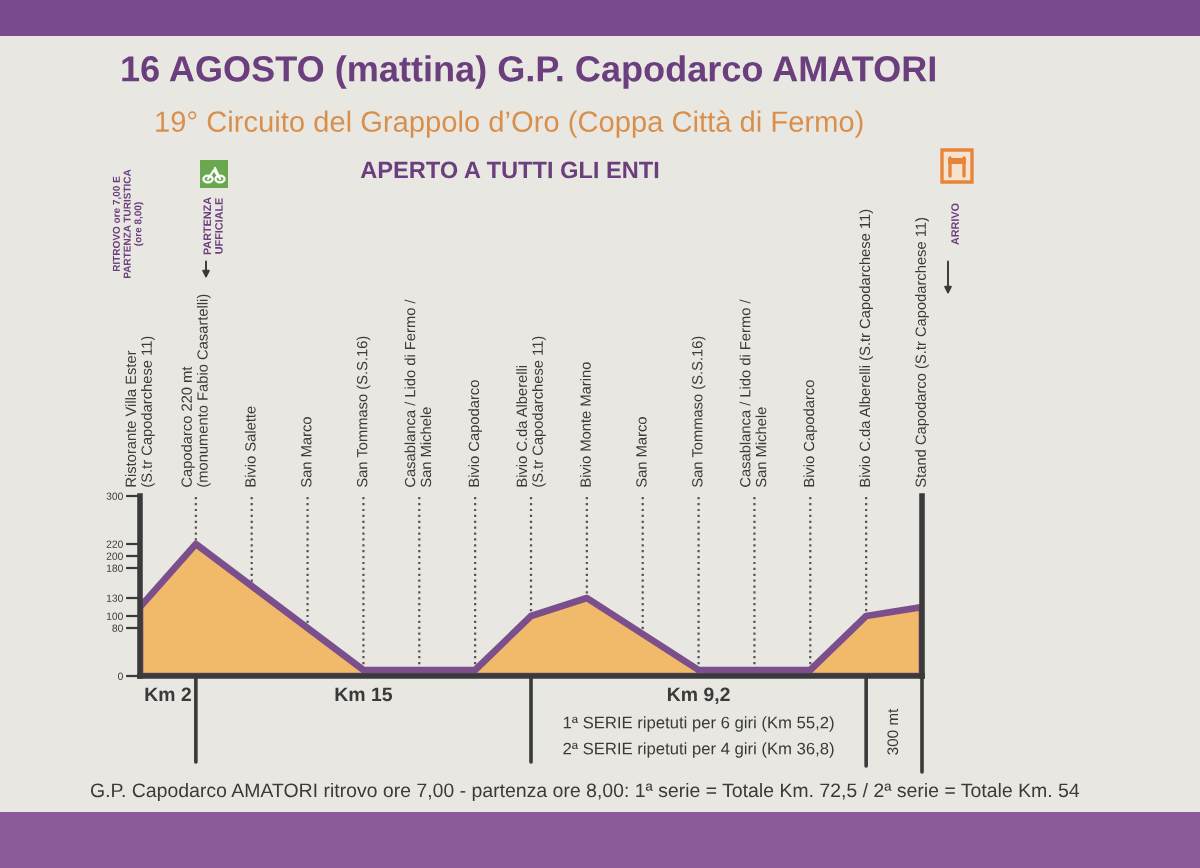 The width and height of the screenshot is (1200, 868). What do you see at coordinates (698, 724) in the screenshot?
I see `text: 1ª SERIE ripetuti per 6 giri (Km 55,2)` at bounding box center [698, 724].